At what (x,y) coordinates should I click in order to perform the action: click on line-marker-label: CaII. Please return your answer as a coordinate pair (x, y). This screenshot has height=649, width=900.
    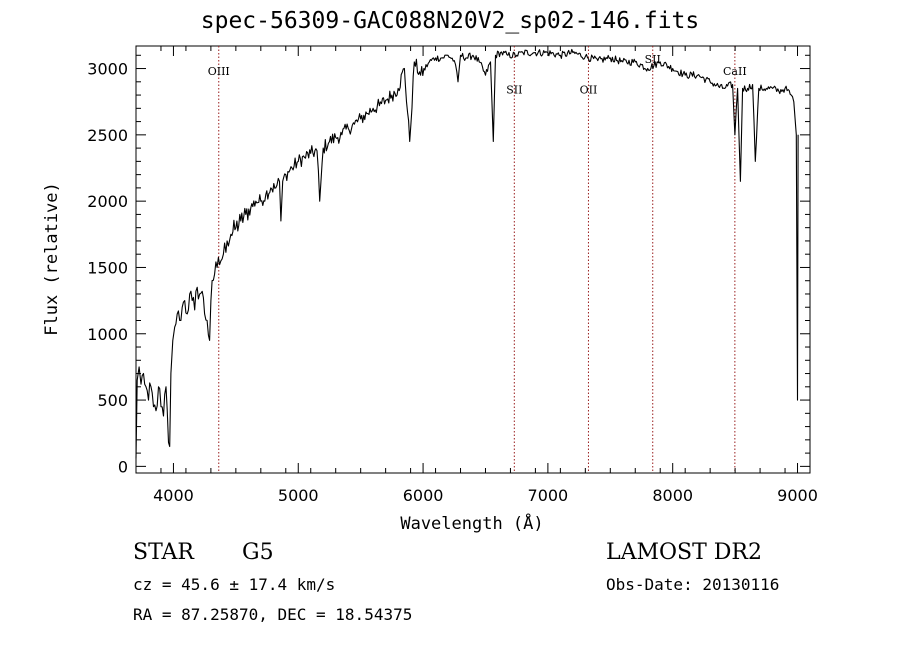
    Looking at the image, I should click on (735, 71).